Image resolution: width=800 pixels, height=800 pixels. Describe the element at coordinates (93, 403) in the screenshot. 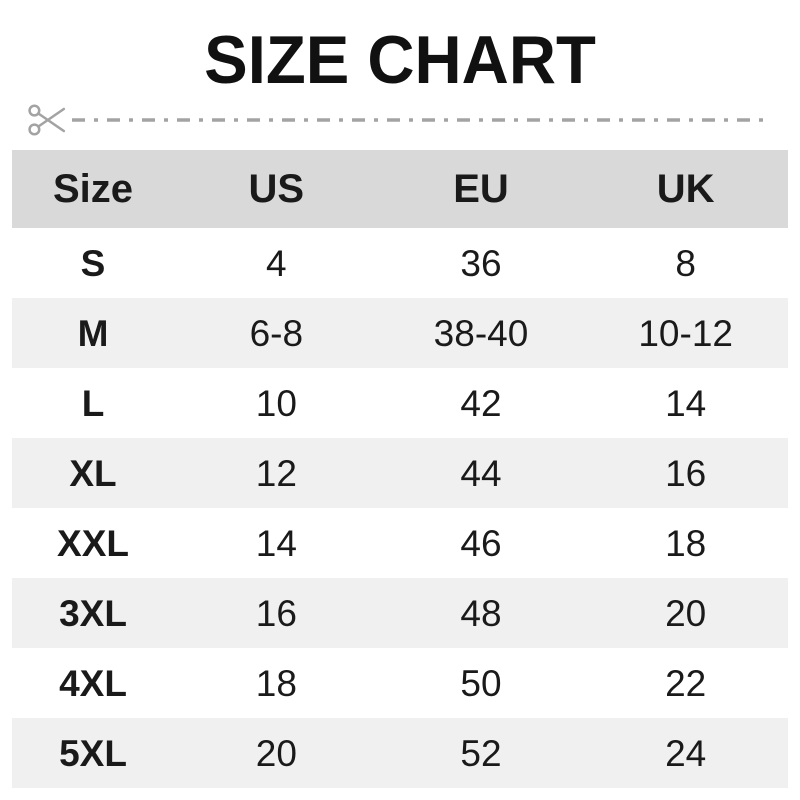

I see `cell-size: L` at that location.